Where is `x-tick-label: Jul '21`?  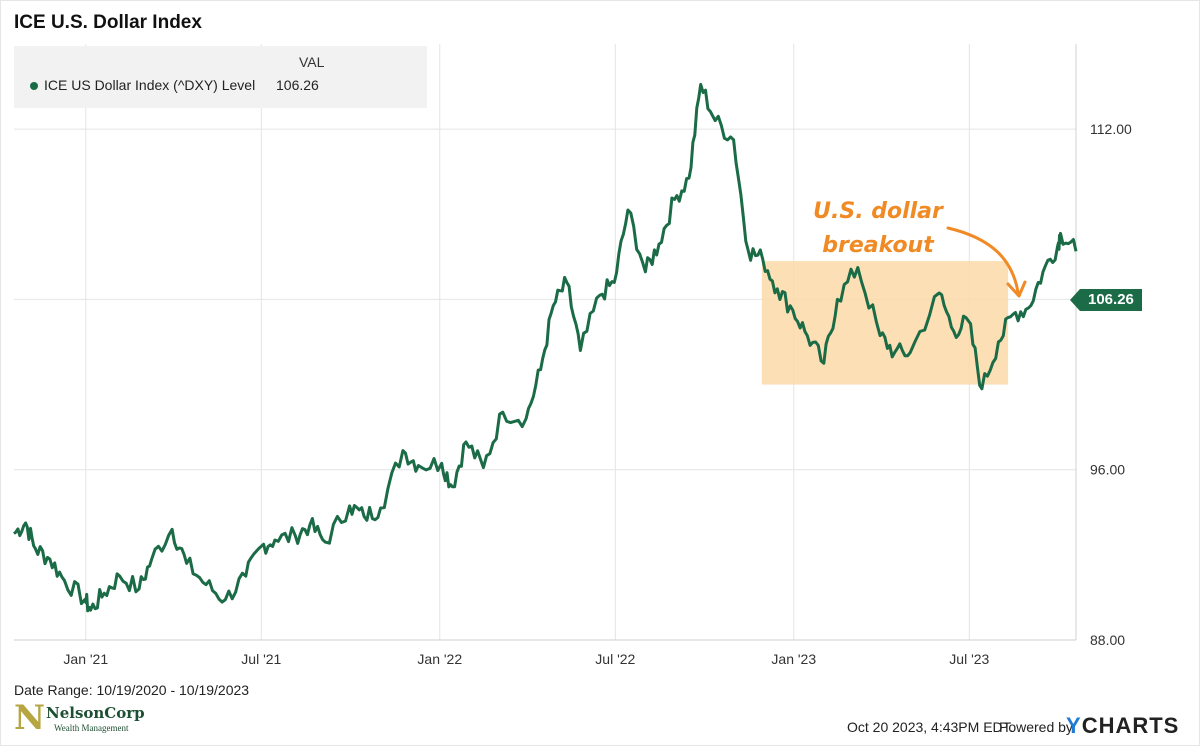 x-tick-label: Jul '21 is located at coordinates (261, 659).